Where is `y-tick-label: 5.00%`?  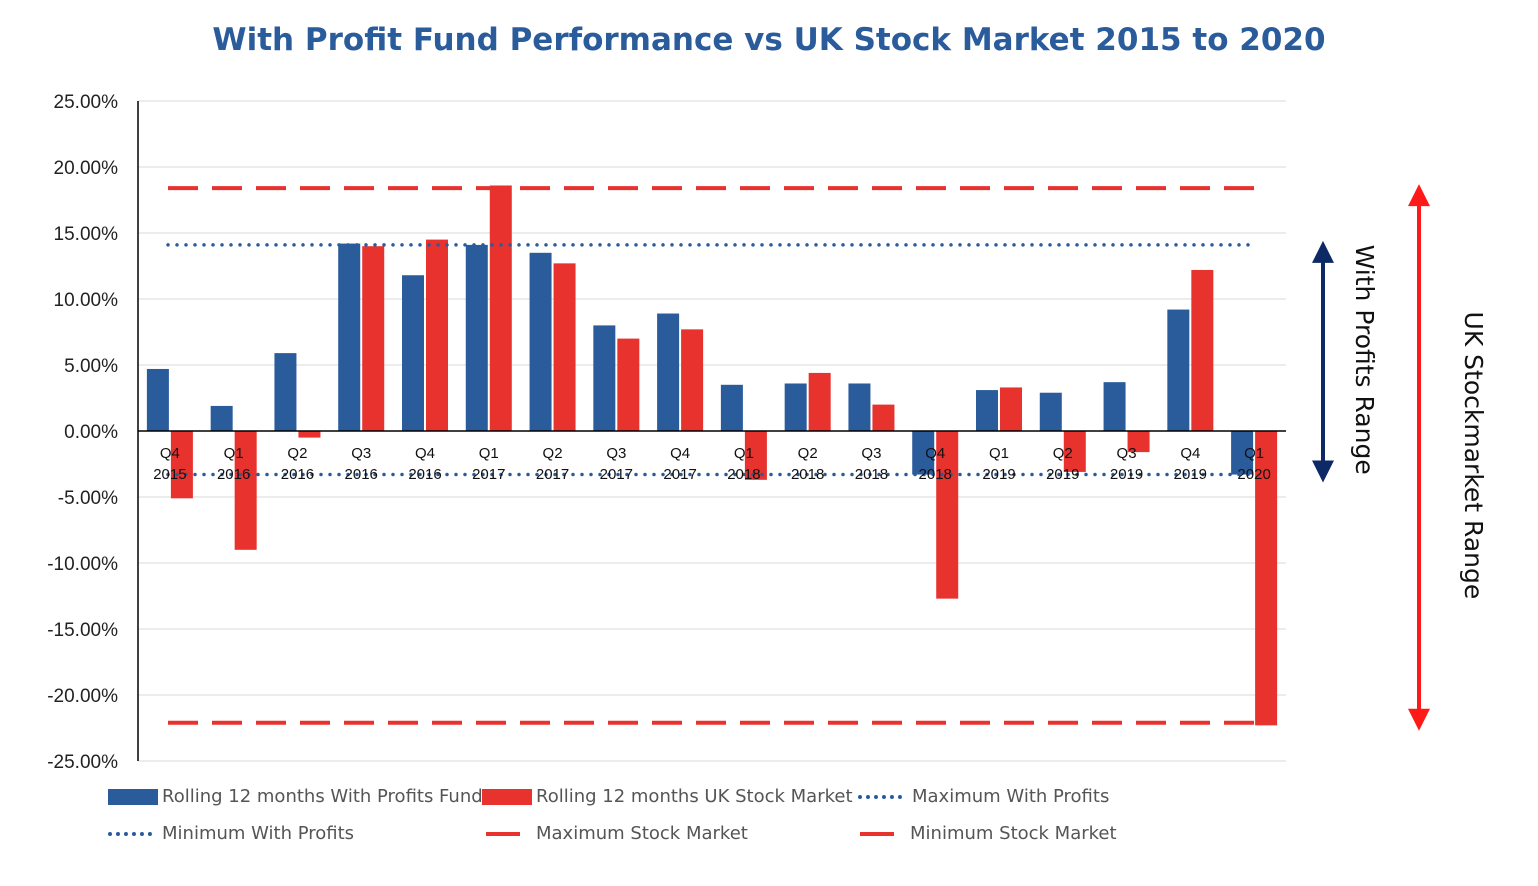
y-tick-label: 5.00% is located at coordinates (91, 366).